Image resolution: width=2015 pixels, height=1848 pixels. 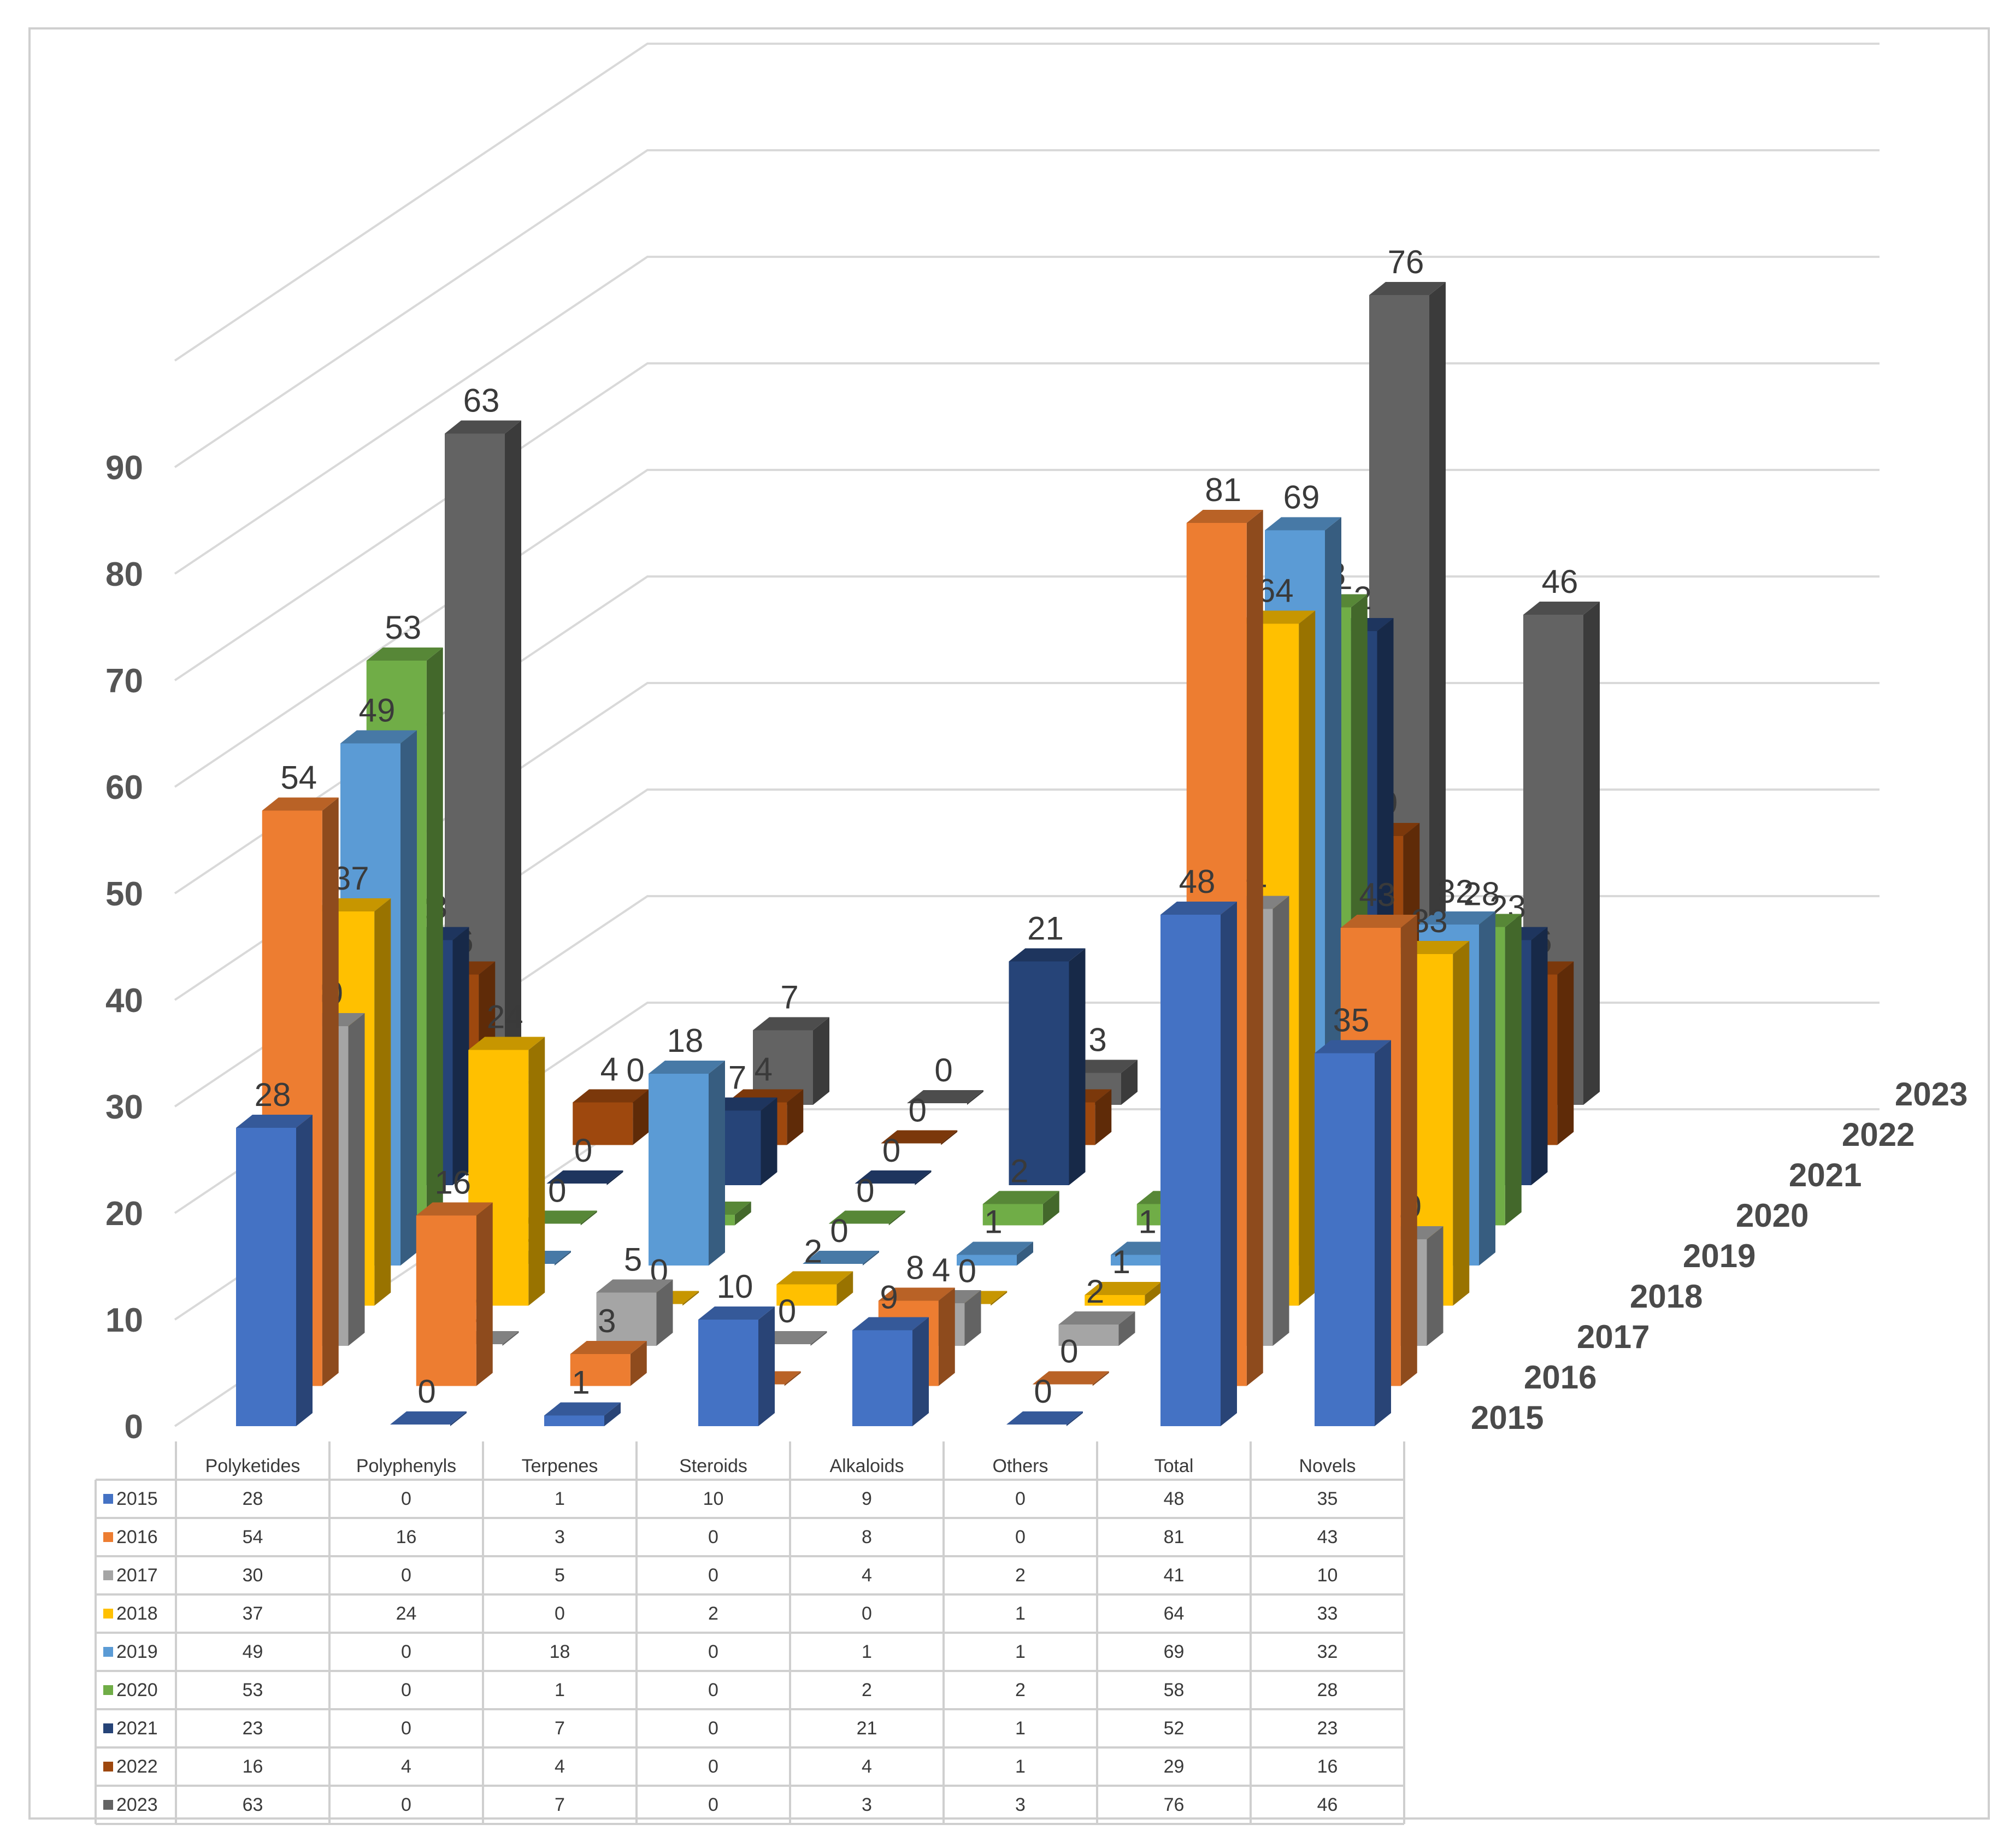 I want to click on table-cell: 9, so click(x=867, y=1499).